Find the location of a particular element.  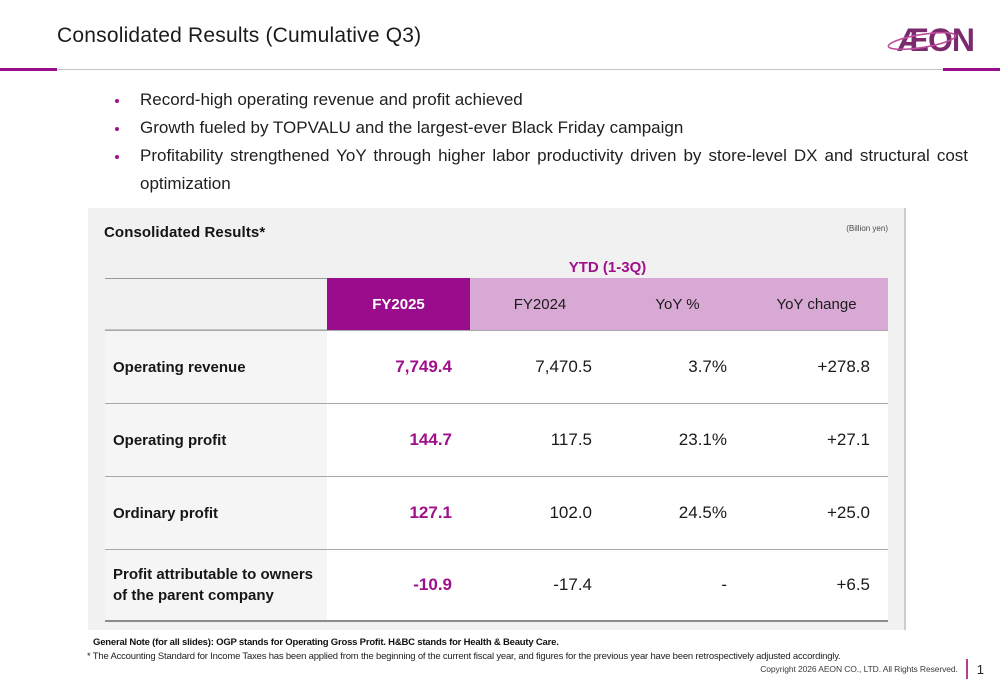

cell-fy2025: 144.7 is located at coordinates (398, 440).